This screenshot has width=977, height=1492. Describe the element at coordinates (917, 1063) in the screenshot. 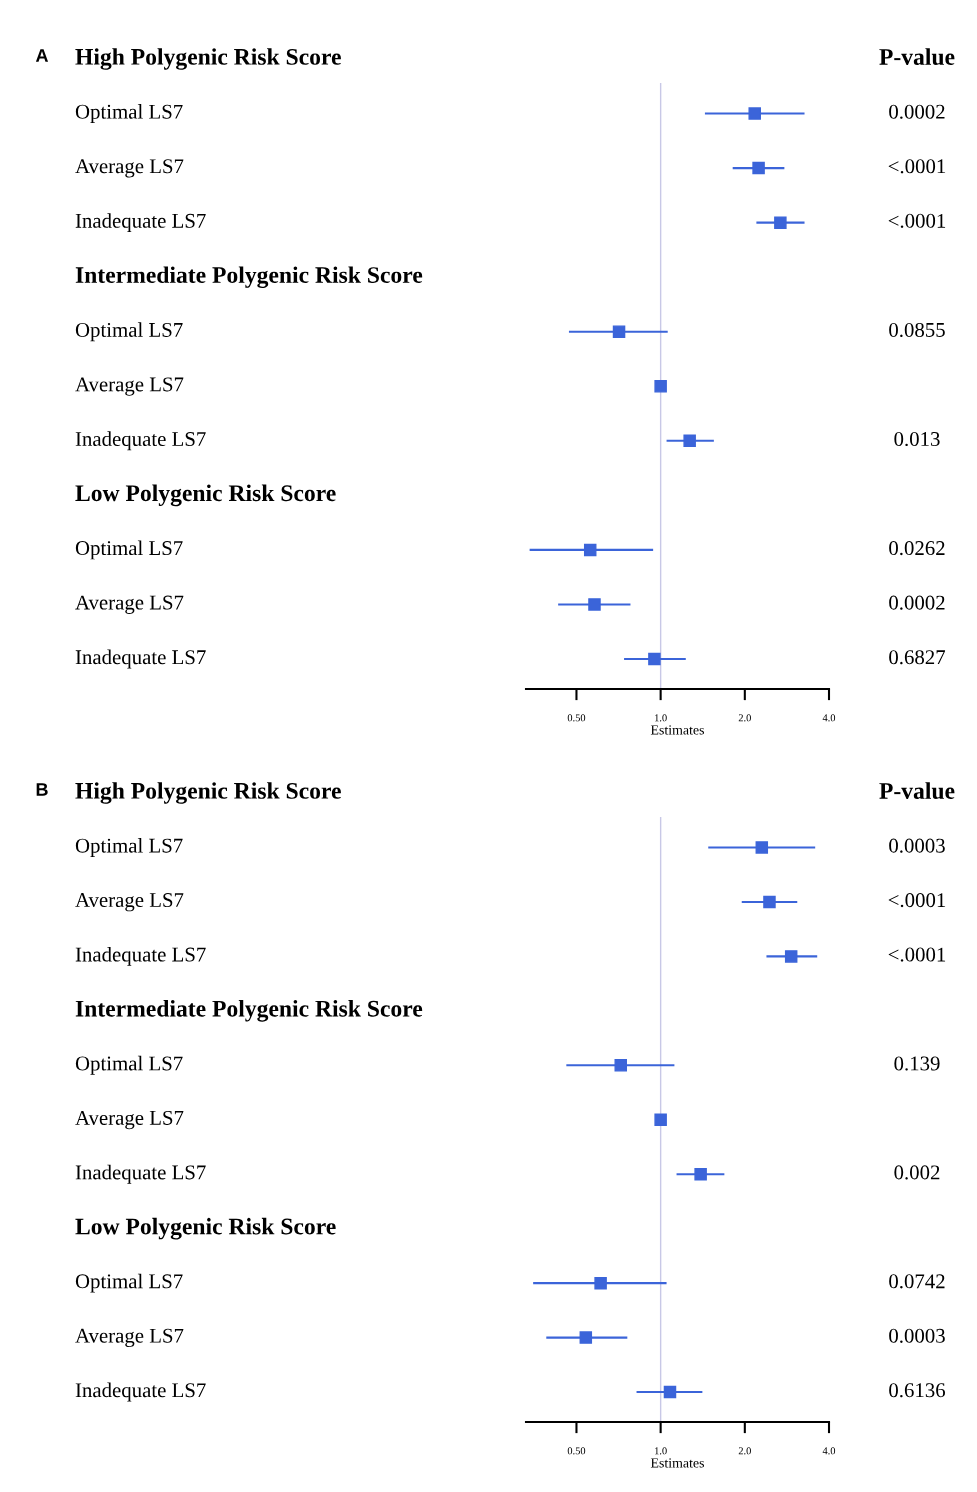

I see `y2-tick-label: 0.139` at that location.